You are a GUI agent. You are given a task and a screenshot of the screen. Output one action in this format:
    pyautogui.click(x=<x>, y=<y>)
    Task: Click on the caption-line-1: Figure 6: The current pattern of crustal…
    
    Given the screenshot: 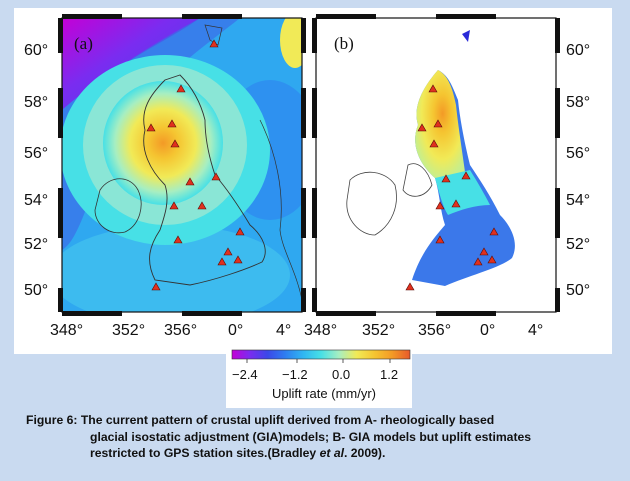 What is the action you would take?
    pyautogui.click(x=260, y=420)
    